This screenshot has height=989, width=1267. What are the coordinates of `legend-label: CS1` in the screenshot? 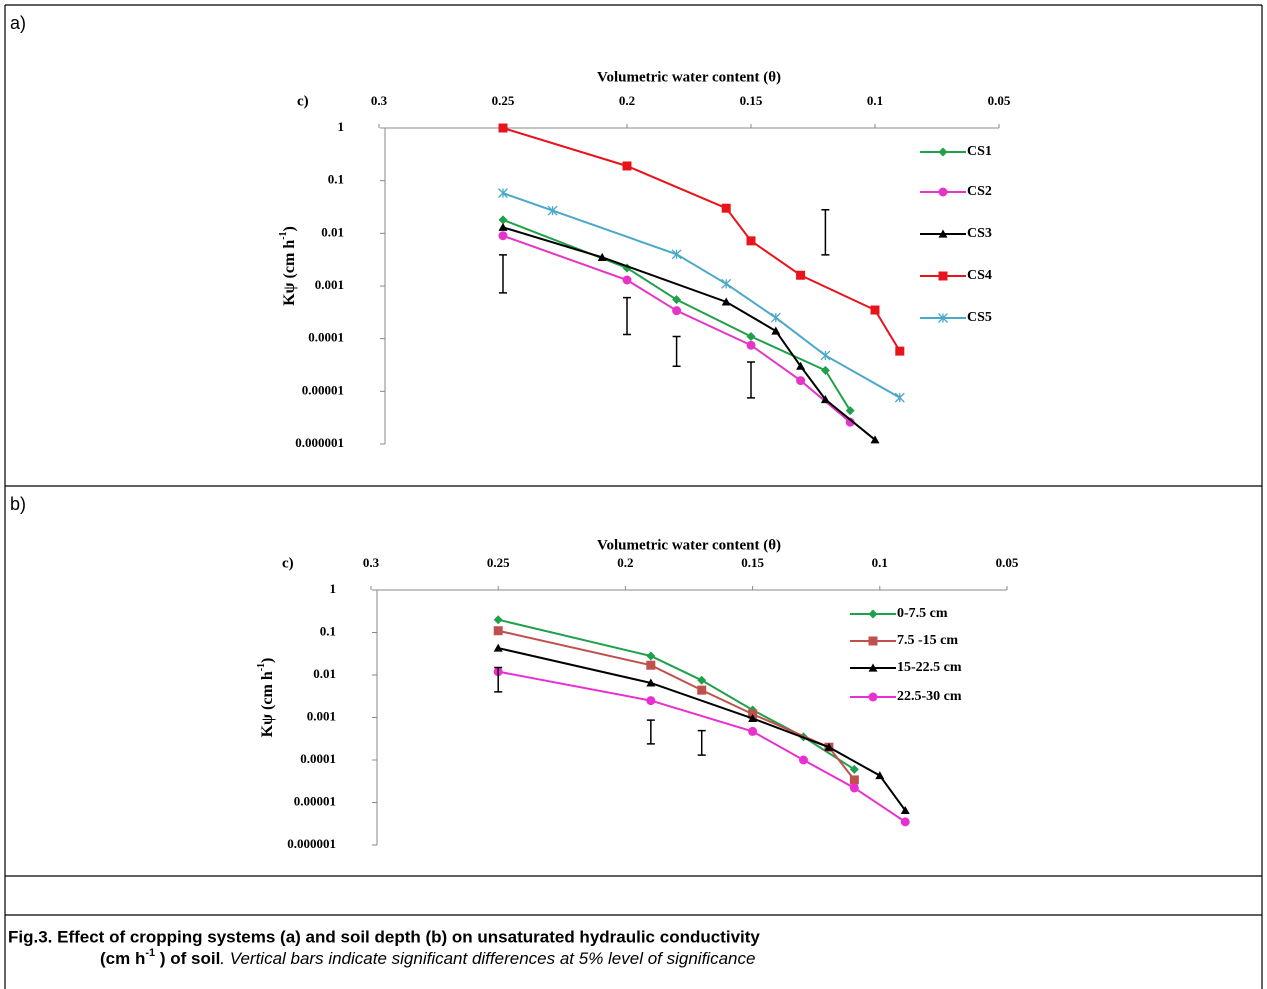 It's located at (979, 151).